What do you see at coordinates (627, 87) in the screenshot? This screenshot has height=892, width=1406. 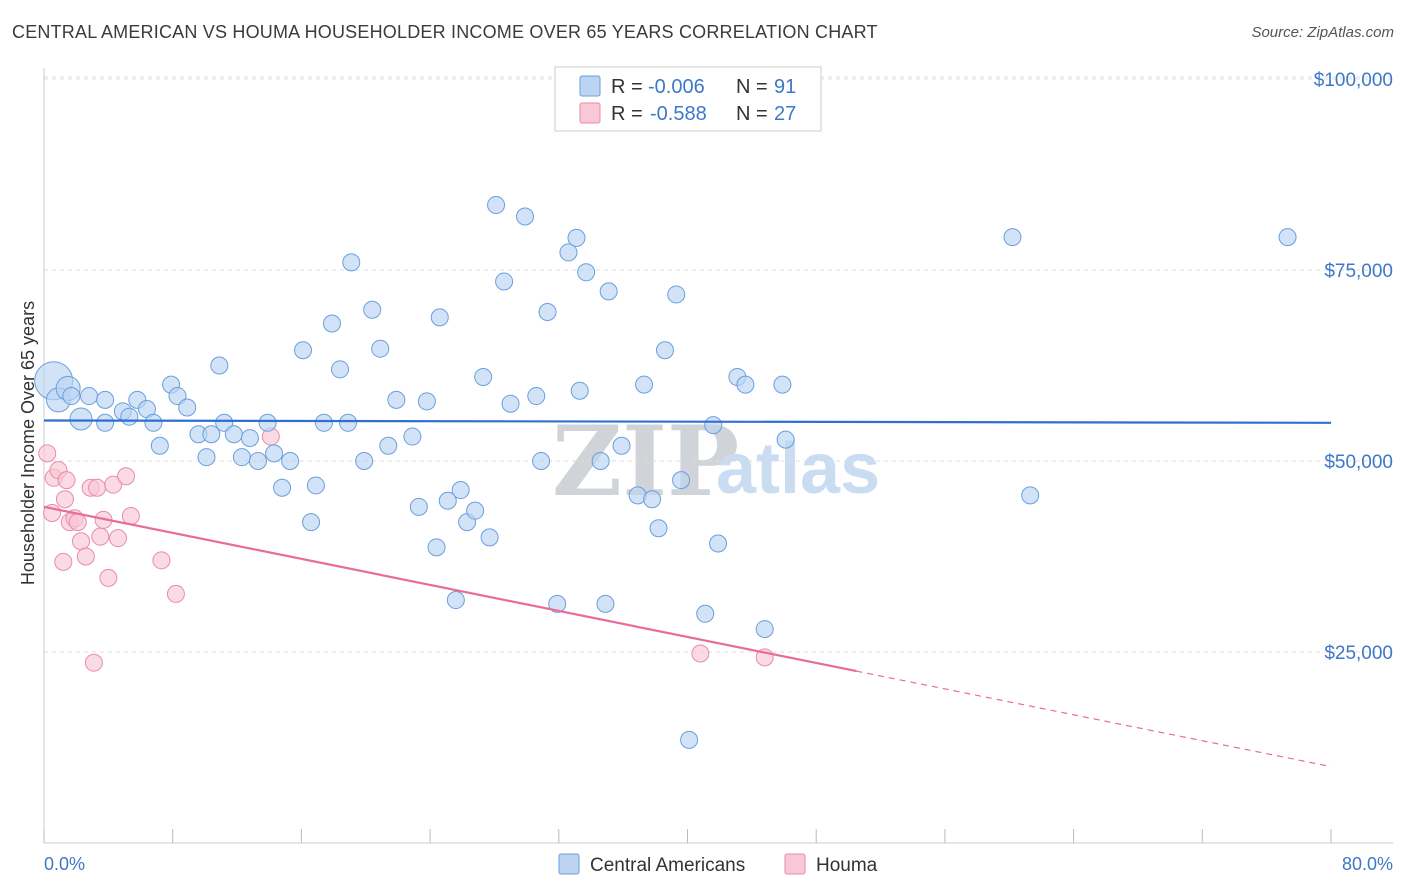 I see `legend-r-label-1: R =` at bounding box center [627, 87].